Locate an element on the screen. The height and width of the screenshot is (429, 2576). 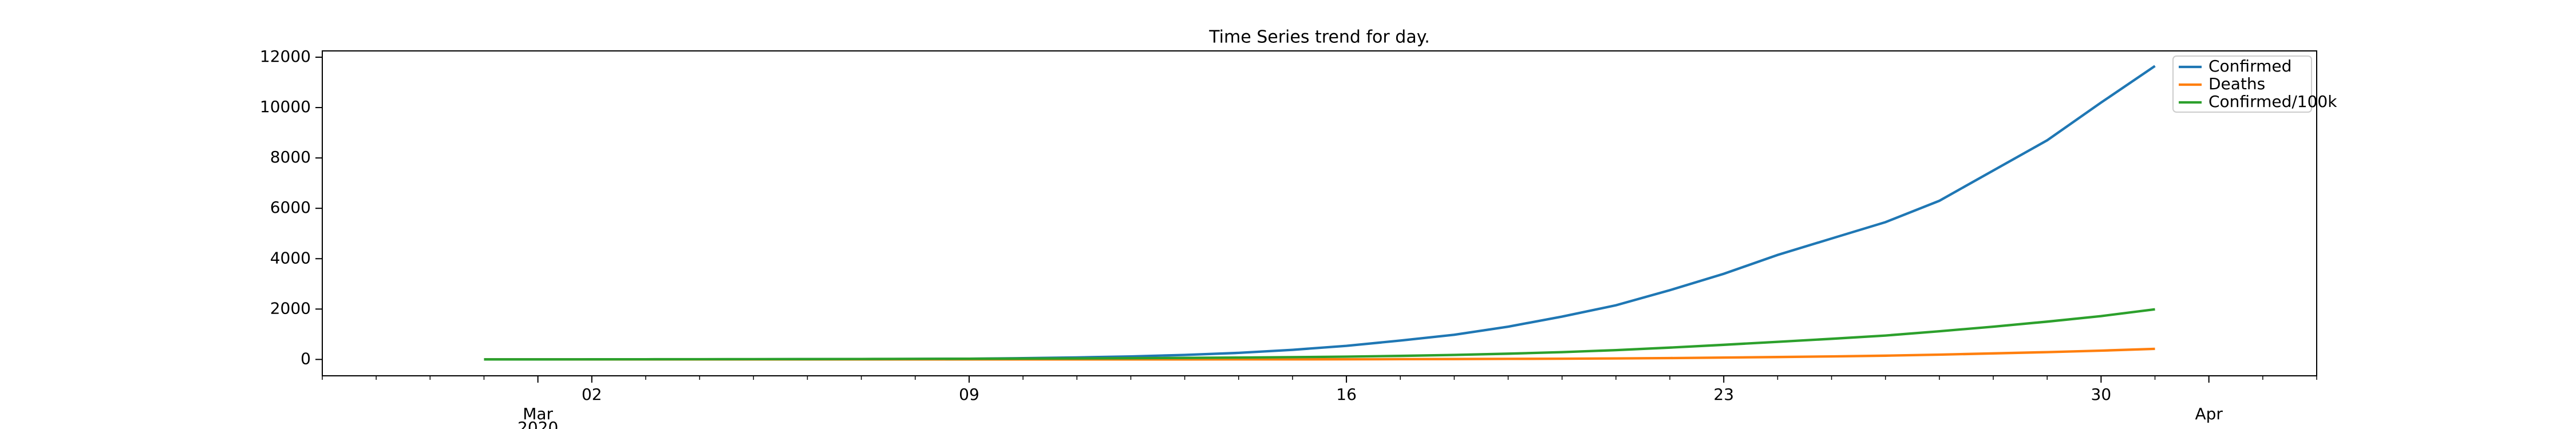
y-tick-label: 8000 is located at coordinates (290, 157).